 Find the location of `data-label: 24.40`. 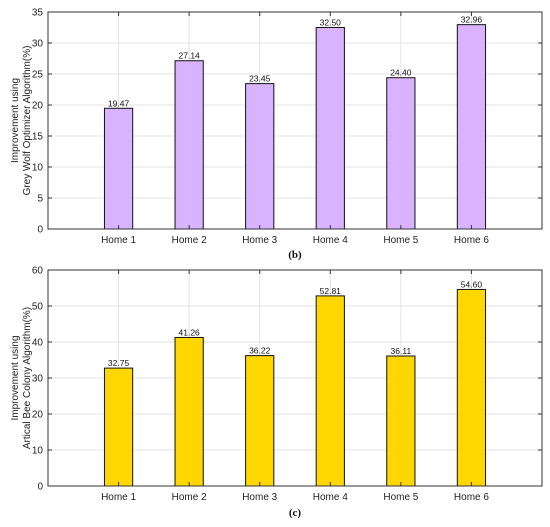

data-label: 24.40 is located at coordinates (401, 73).